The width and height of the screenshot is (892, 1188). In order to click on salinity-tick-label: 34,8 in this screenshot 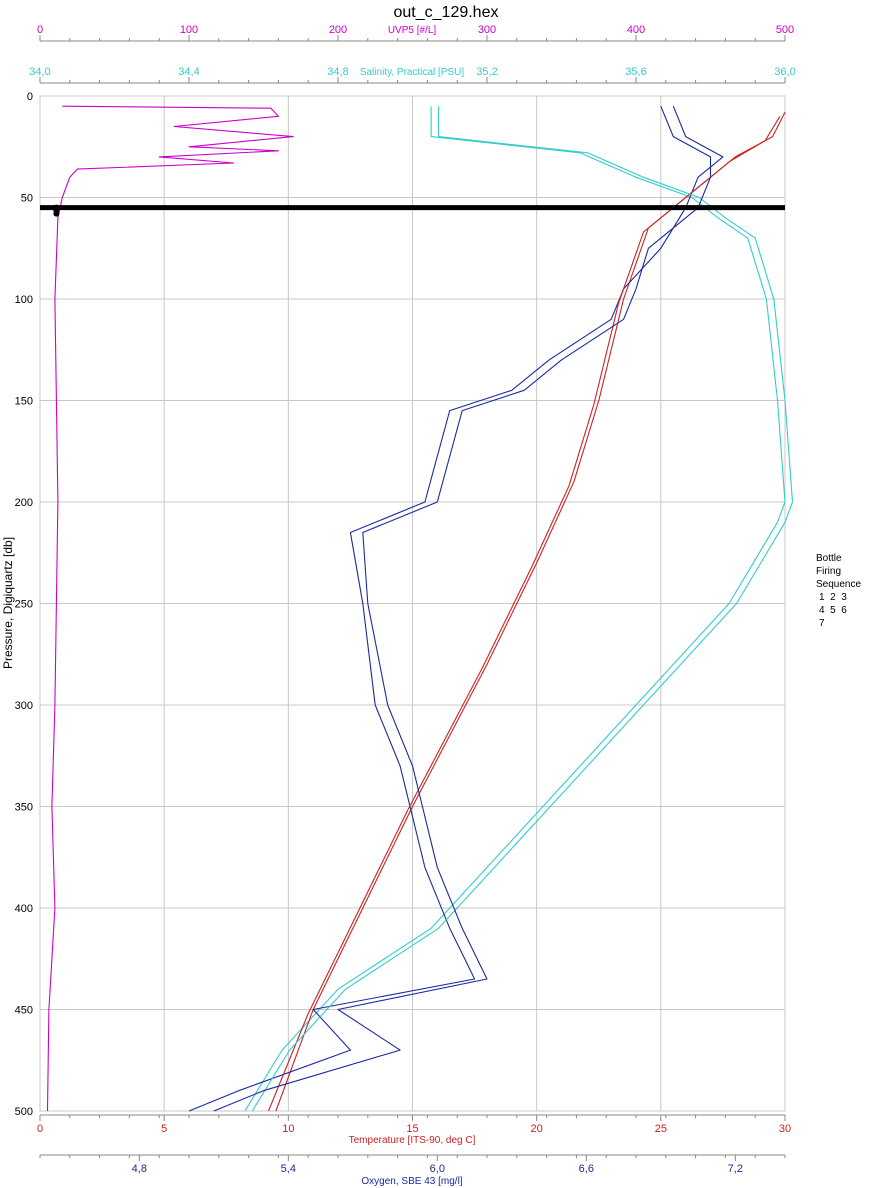, I will do `click(337, 72)`.